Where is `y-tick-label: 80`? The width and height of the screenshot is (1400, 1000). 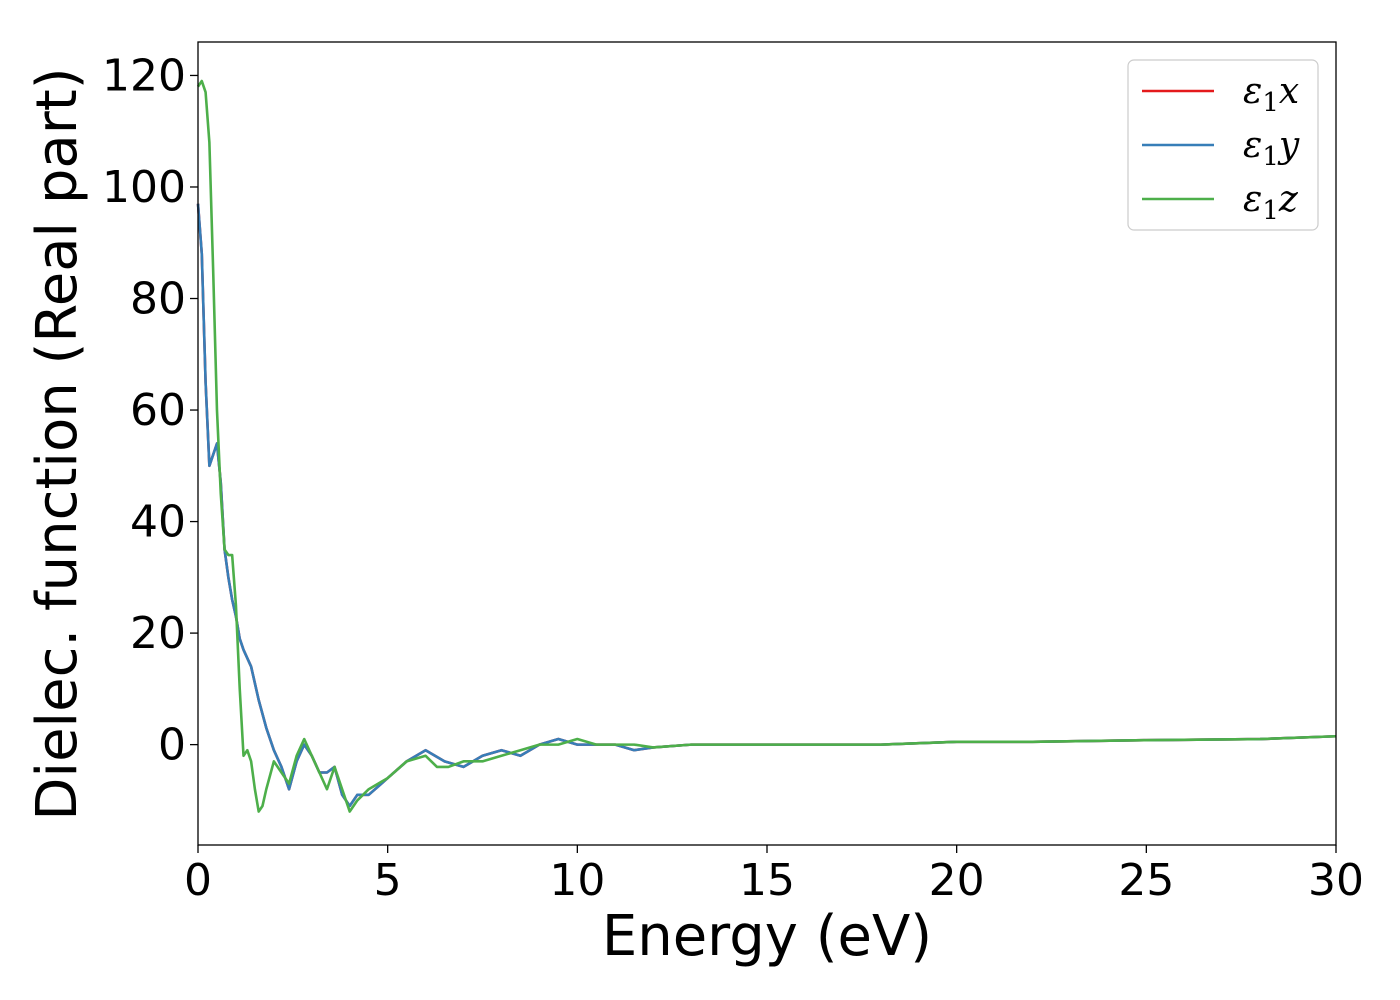 y-tick-label: 80 is located at coordinates (158, 299).